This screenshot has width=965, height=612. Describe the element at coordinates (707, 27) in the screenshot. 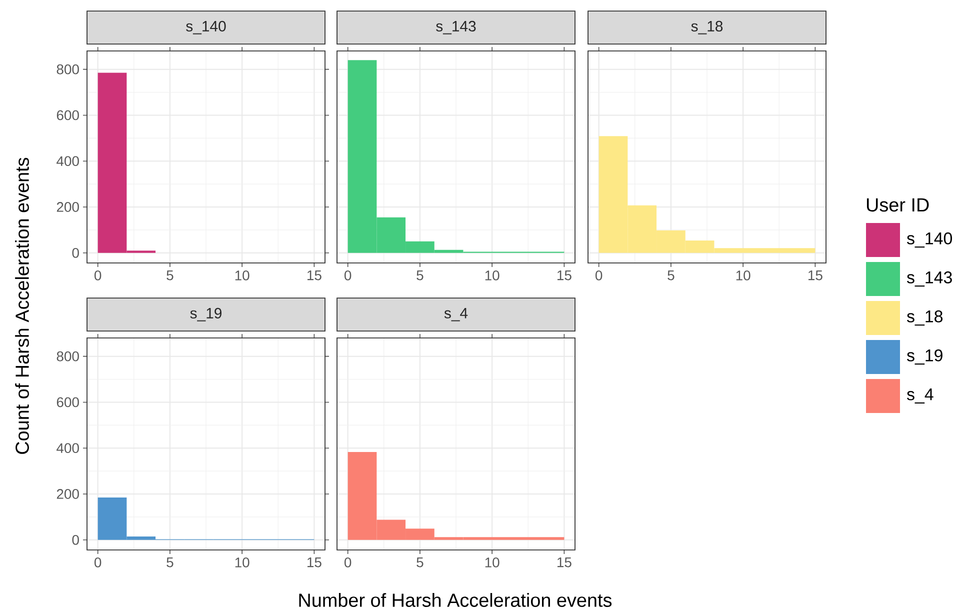

I see `chart-title: s_18` at that location.